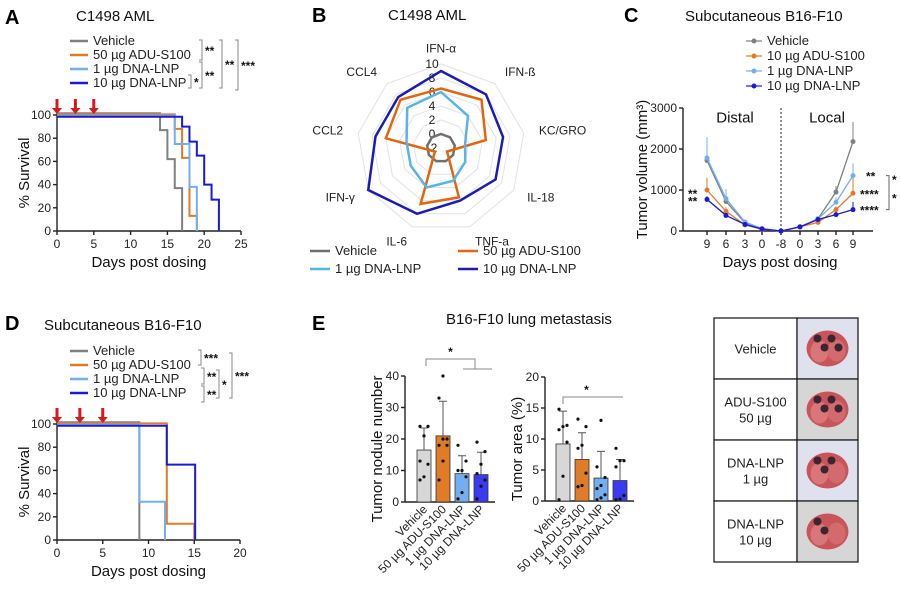 The height and width of the screenshot is (594, 900). Describe the element at coordinates (755, 540) in the screenshot. I see `table-row-label: 10 µg` at that location.